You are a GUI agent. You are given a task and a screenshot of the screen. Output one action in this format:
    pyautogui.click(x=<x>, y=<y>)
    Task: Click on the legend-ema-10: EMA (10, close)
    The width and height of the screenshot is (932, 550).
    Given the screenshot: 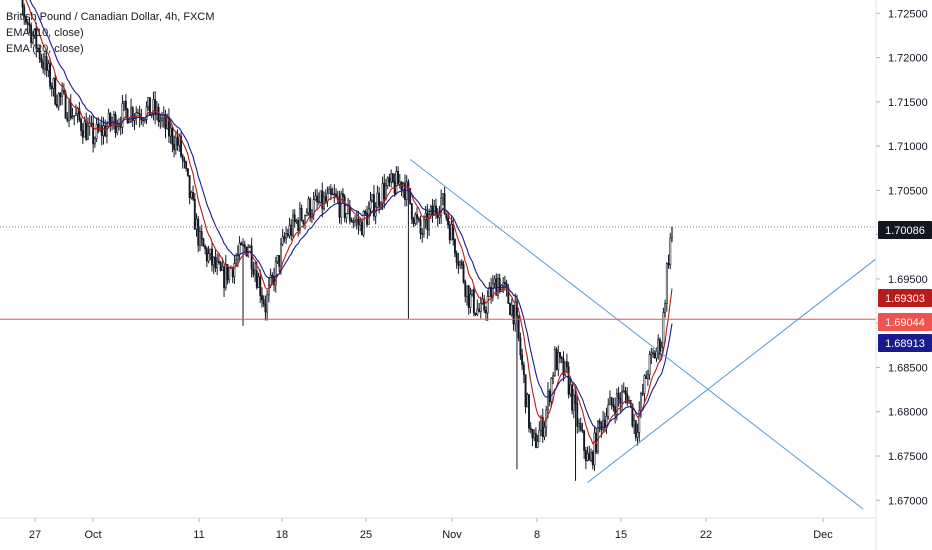 What is the action you would take?
    pyautogui.click(x=45, y=33)
    